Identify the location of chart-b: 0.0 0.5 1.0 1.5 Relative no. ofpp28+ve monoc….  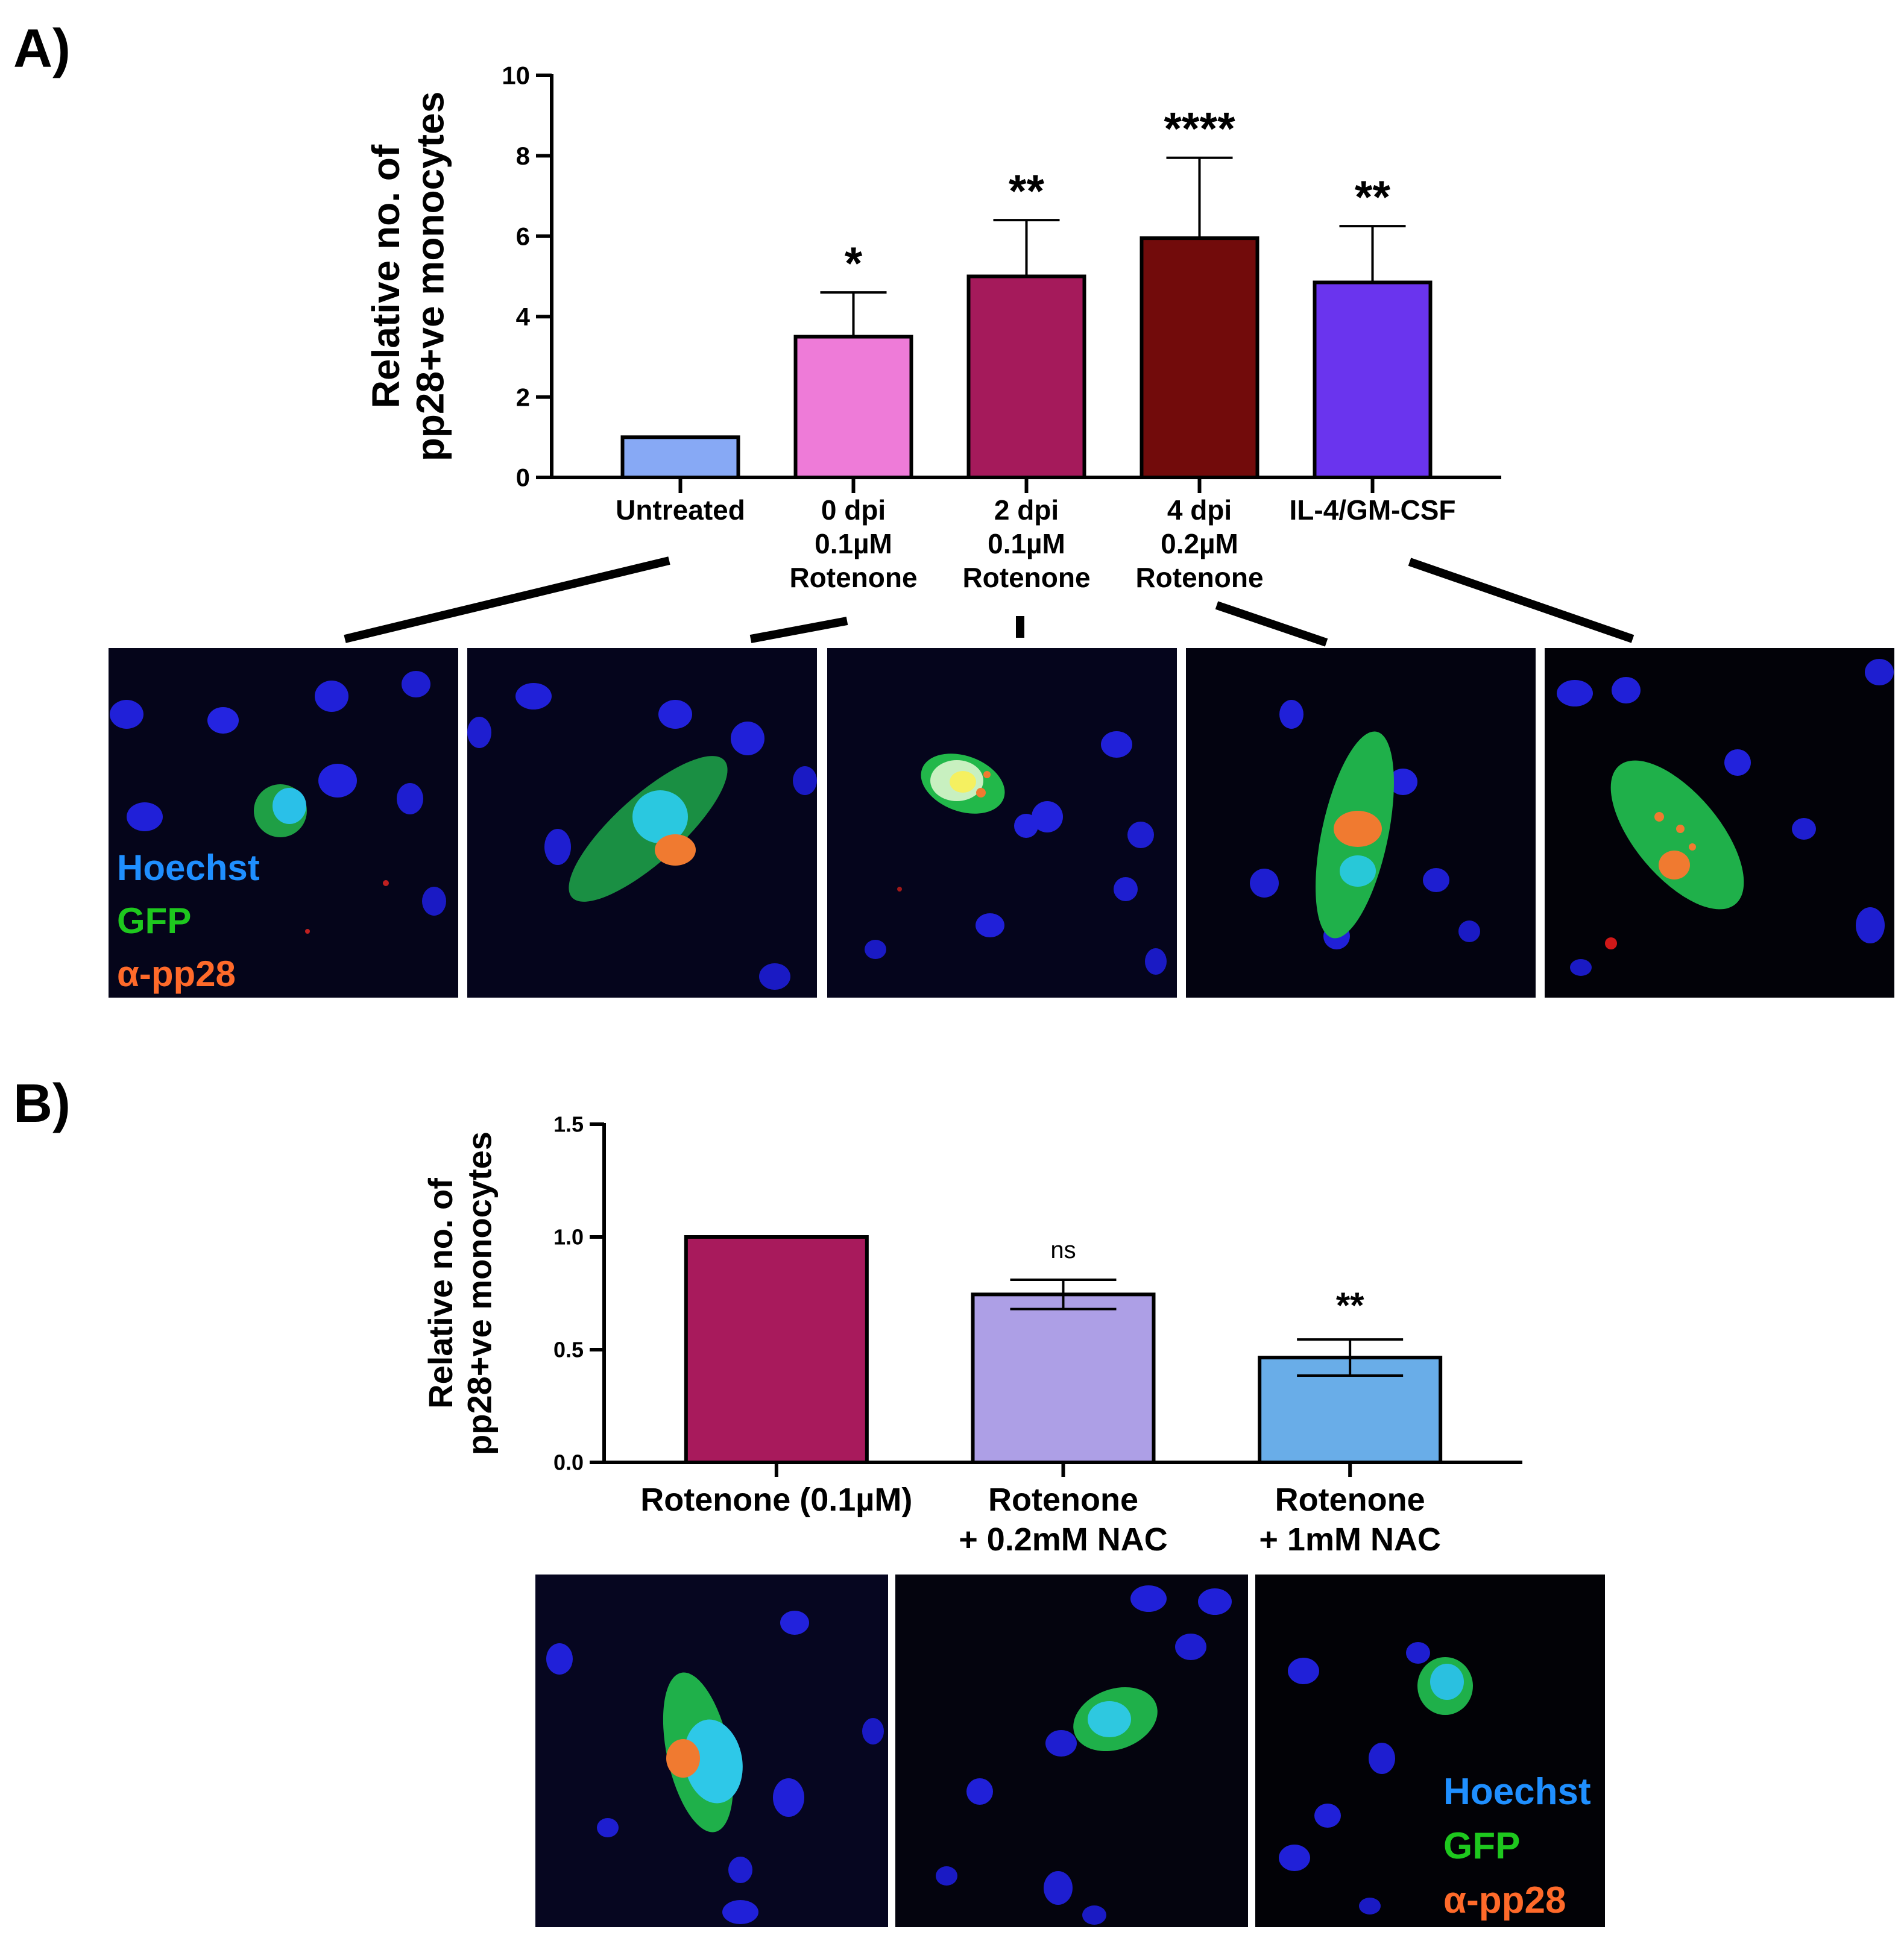
(971, 1335).